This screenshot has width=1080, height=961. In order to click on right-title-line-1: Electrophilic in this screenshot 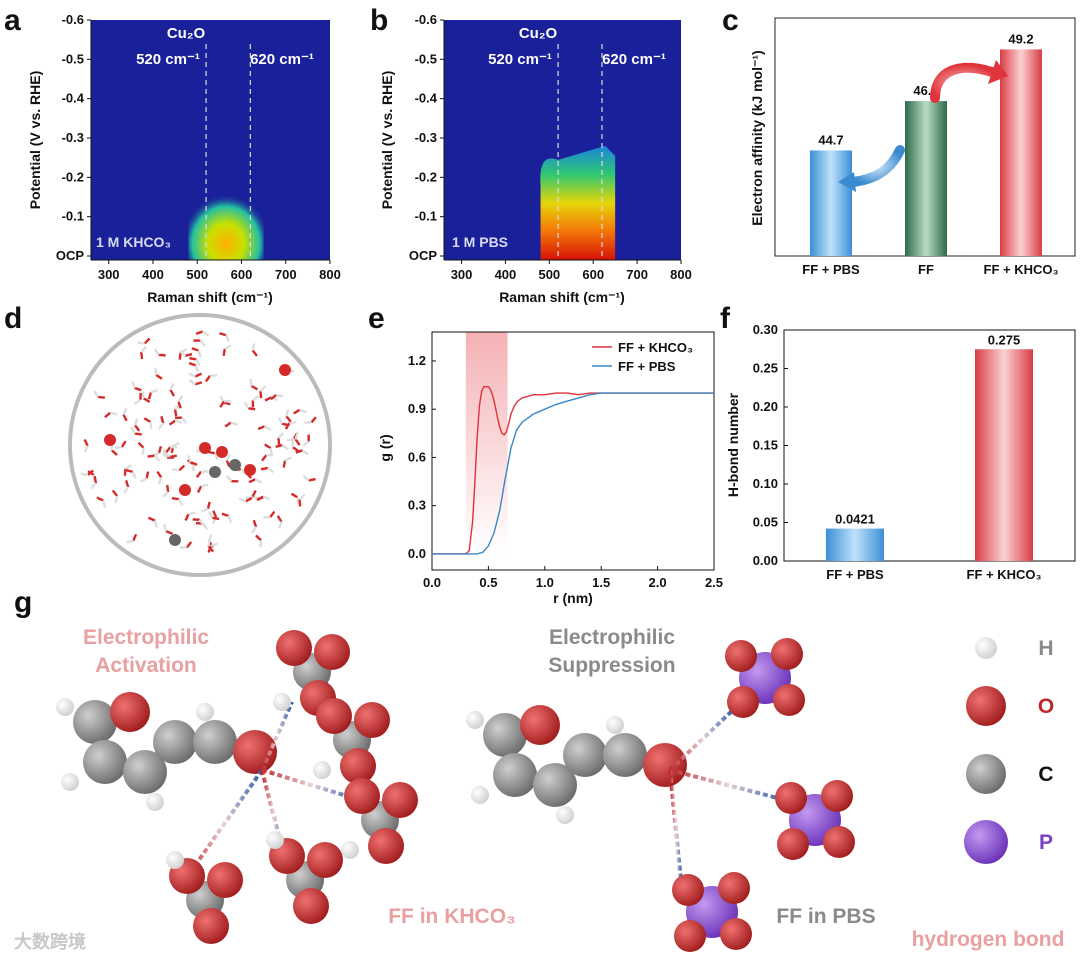, I will do `click(612, 637)`.